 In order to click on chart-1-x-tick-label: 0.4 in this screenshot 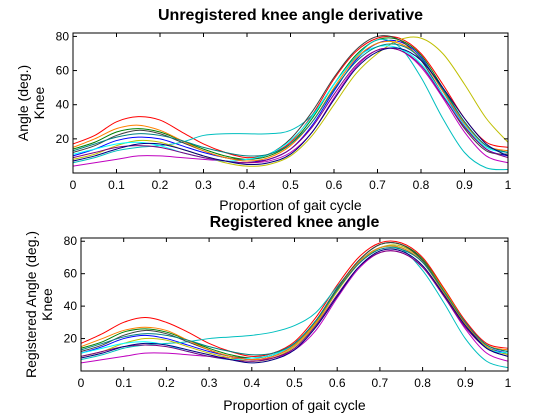, I will do `click(247, 185)`.